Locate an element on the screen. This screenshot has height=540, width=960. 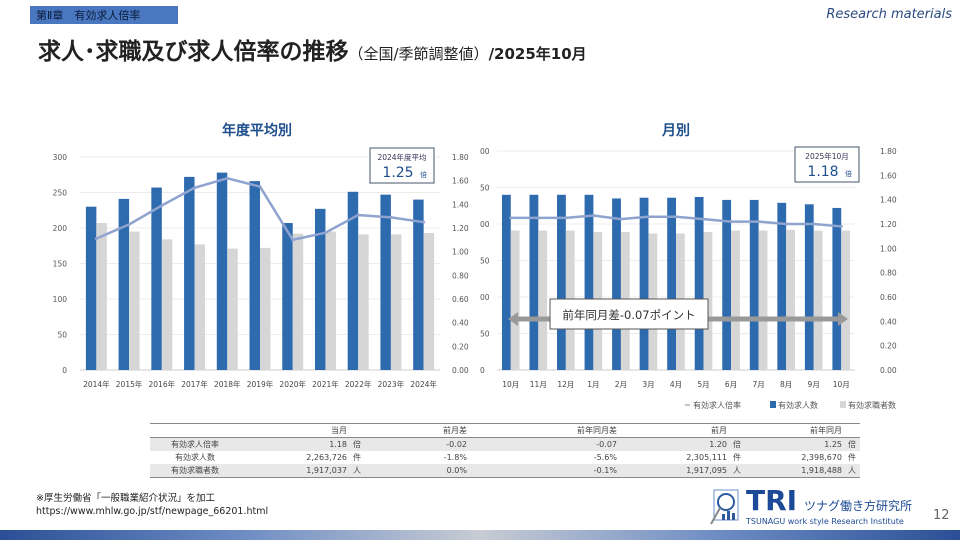
callout-box is located at coordinates (402, 165).